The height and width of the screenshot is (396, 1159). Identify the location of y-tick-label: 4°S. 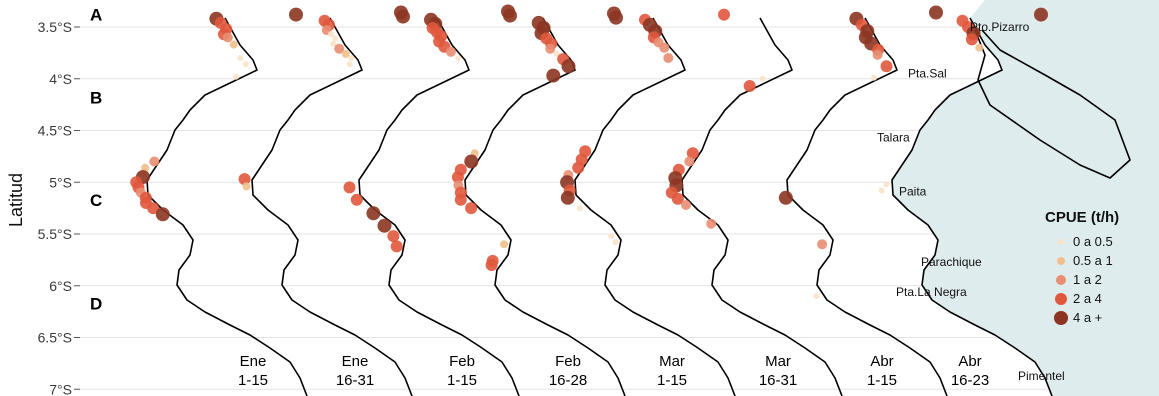
(60, 79).